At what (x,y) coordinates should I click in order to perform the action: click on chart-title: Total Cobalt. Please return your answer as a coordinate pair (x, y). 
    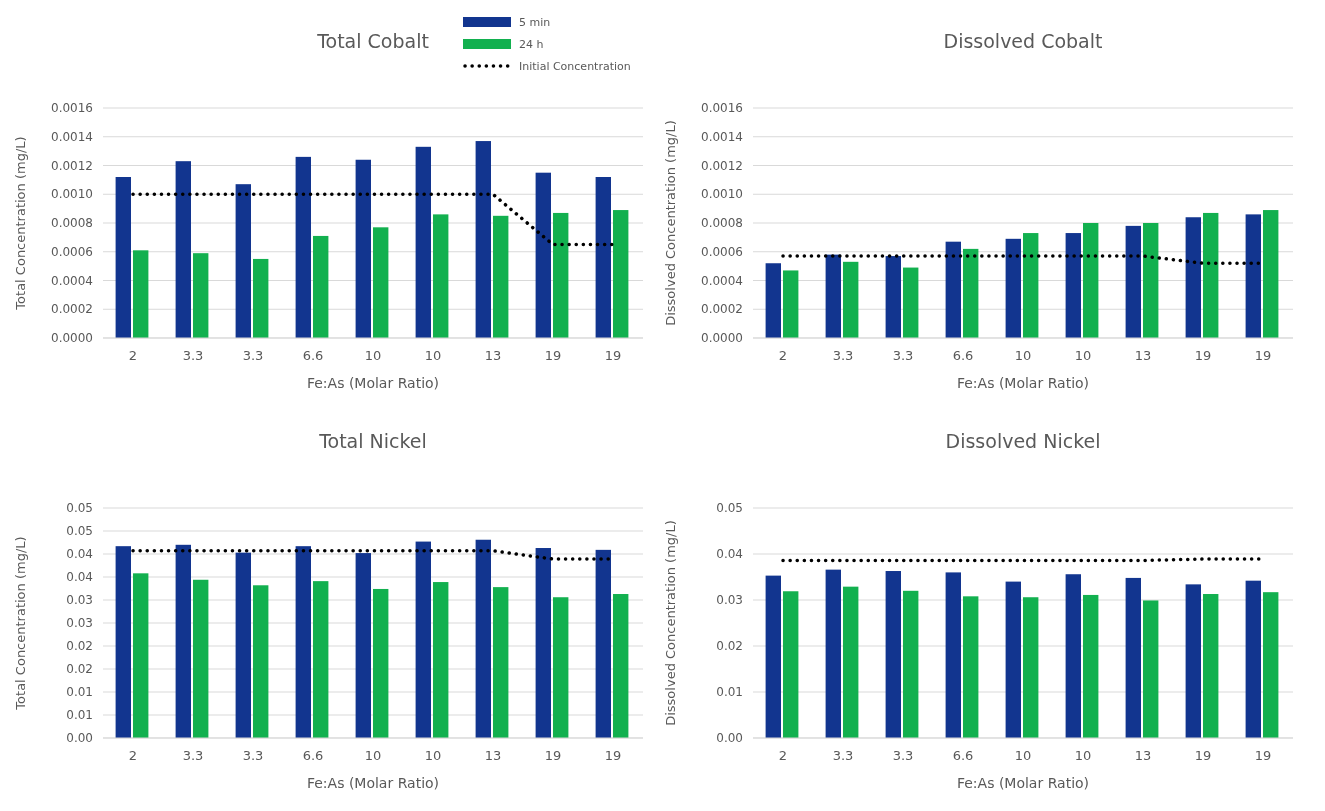
    Looking at the image, I should click on (372, 41).